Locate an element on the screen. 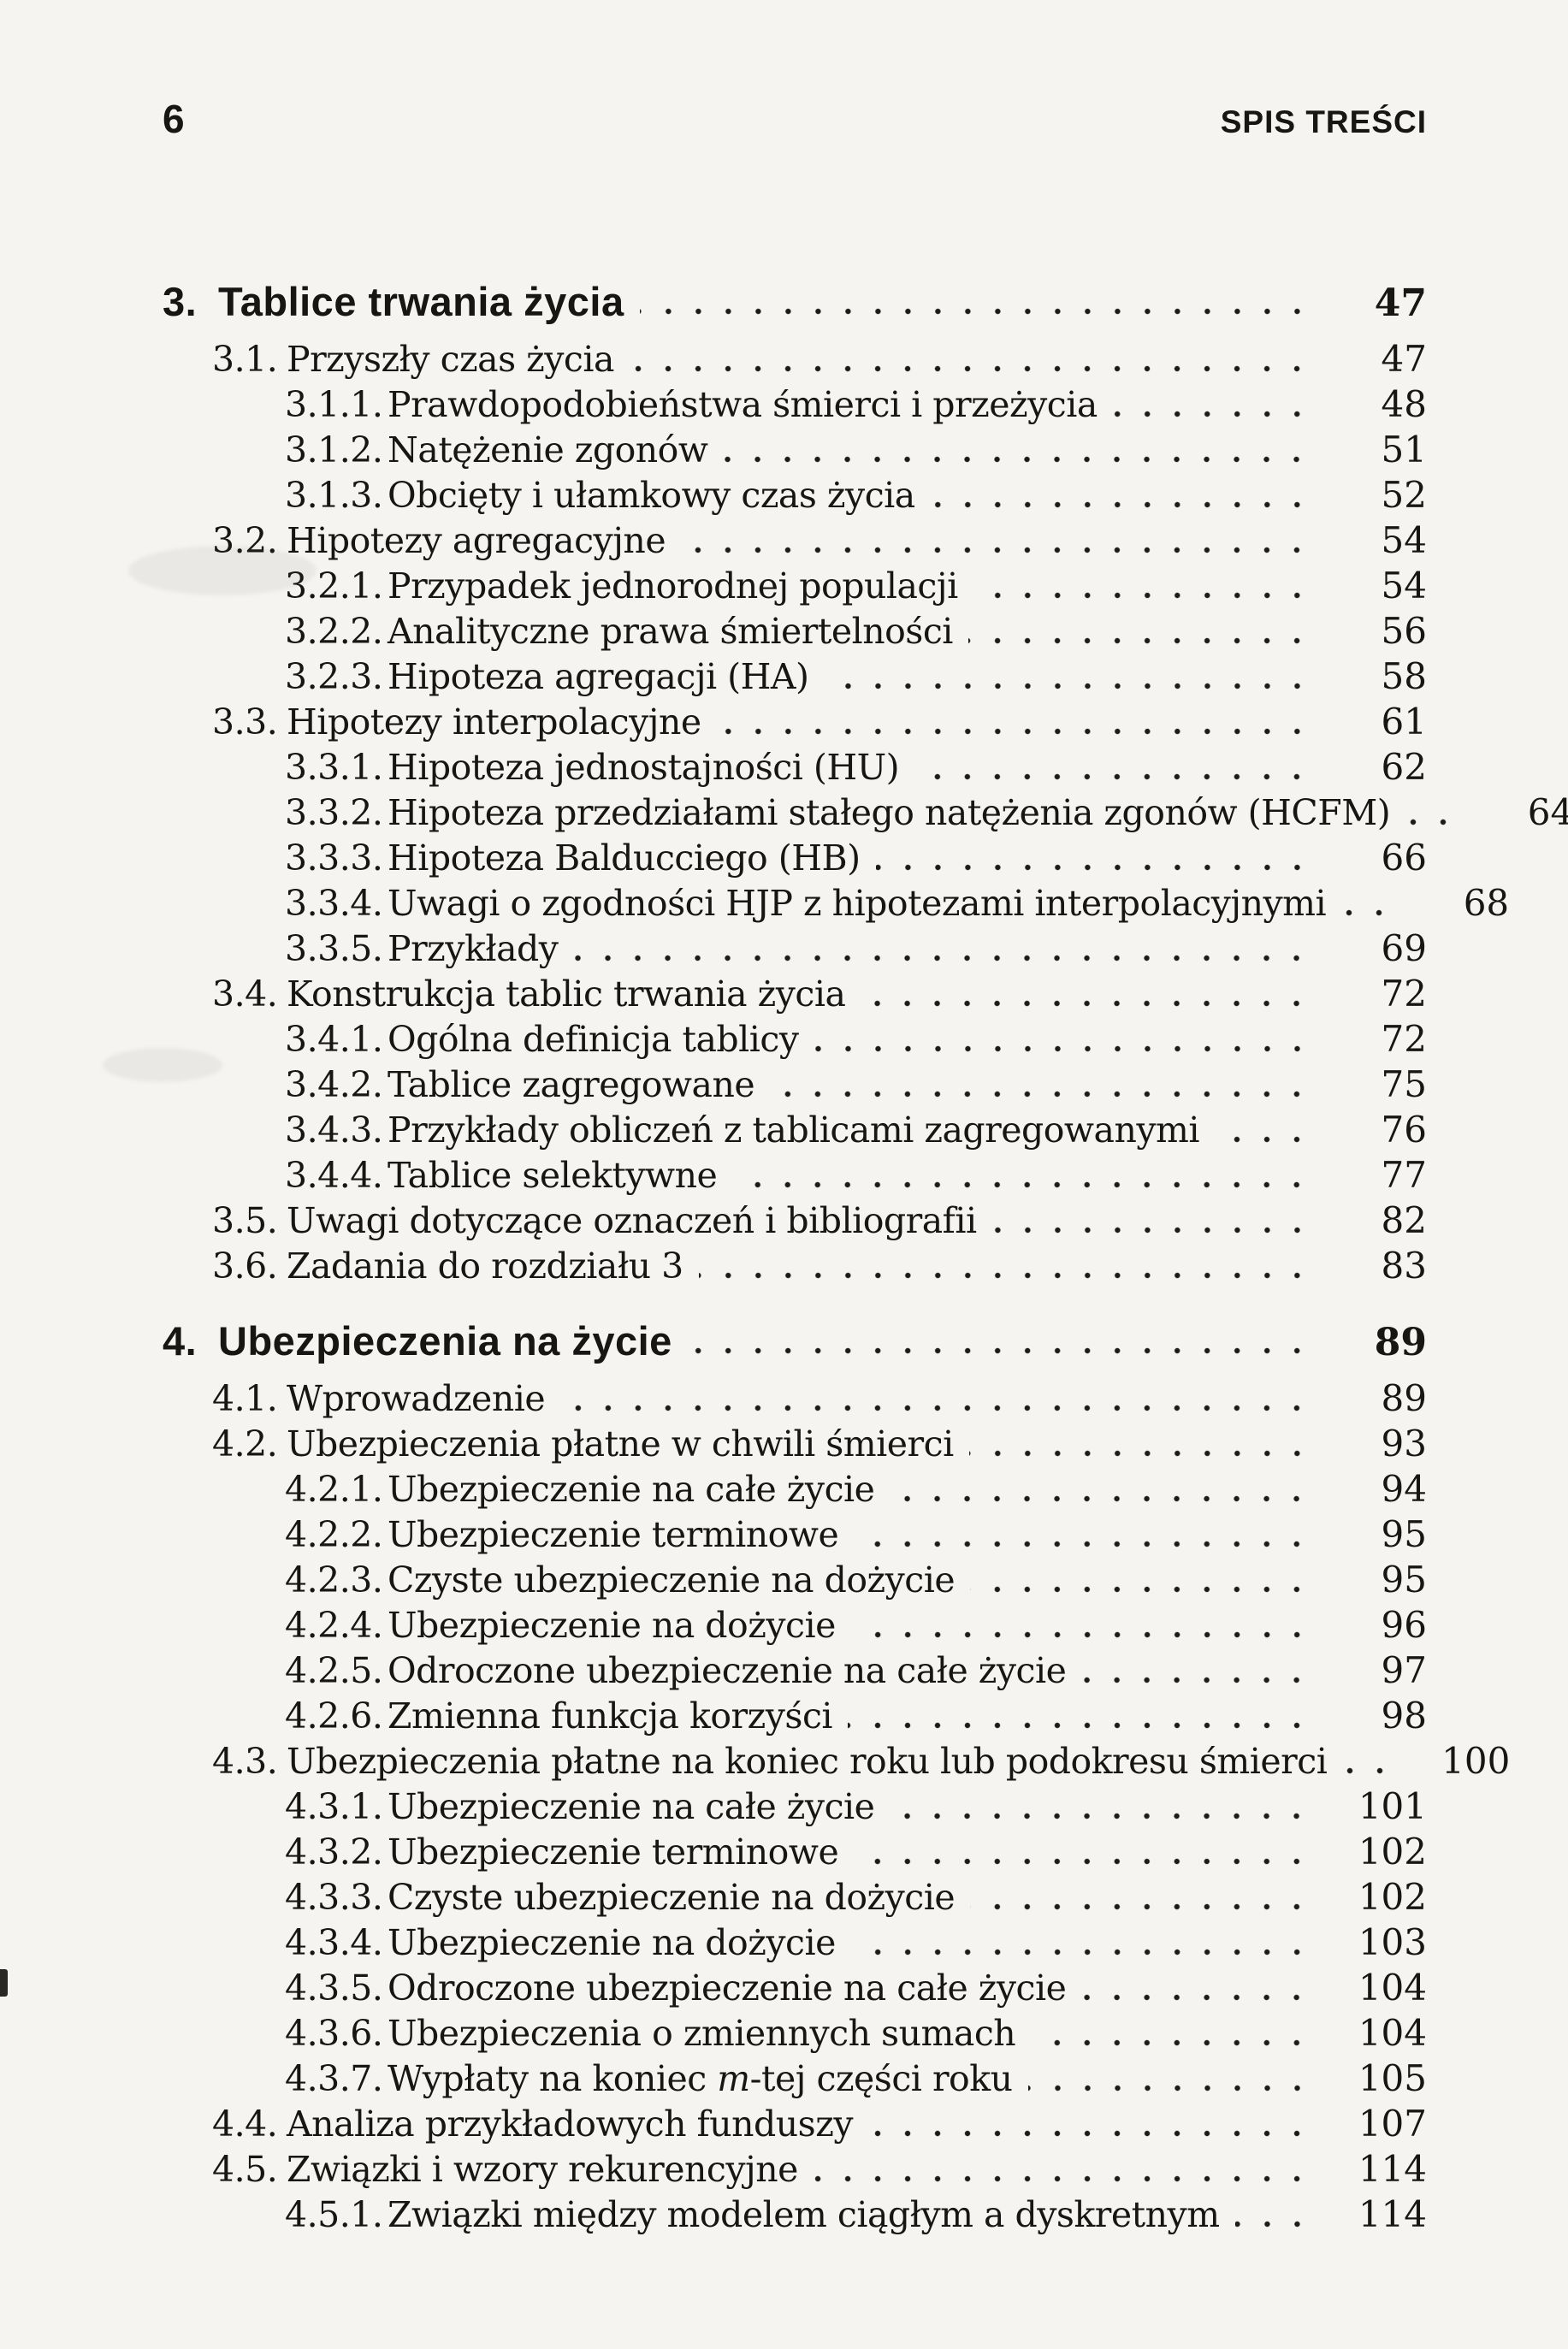  toc-entry: 3.4.1. Ogólna definicja tablicy 72 is located at coordinates (713, 1039).